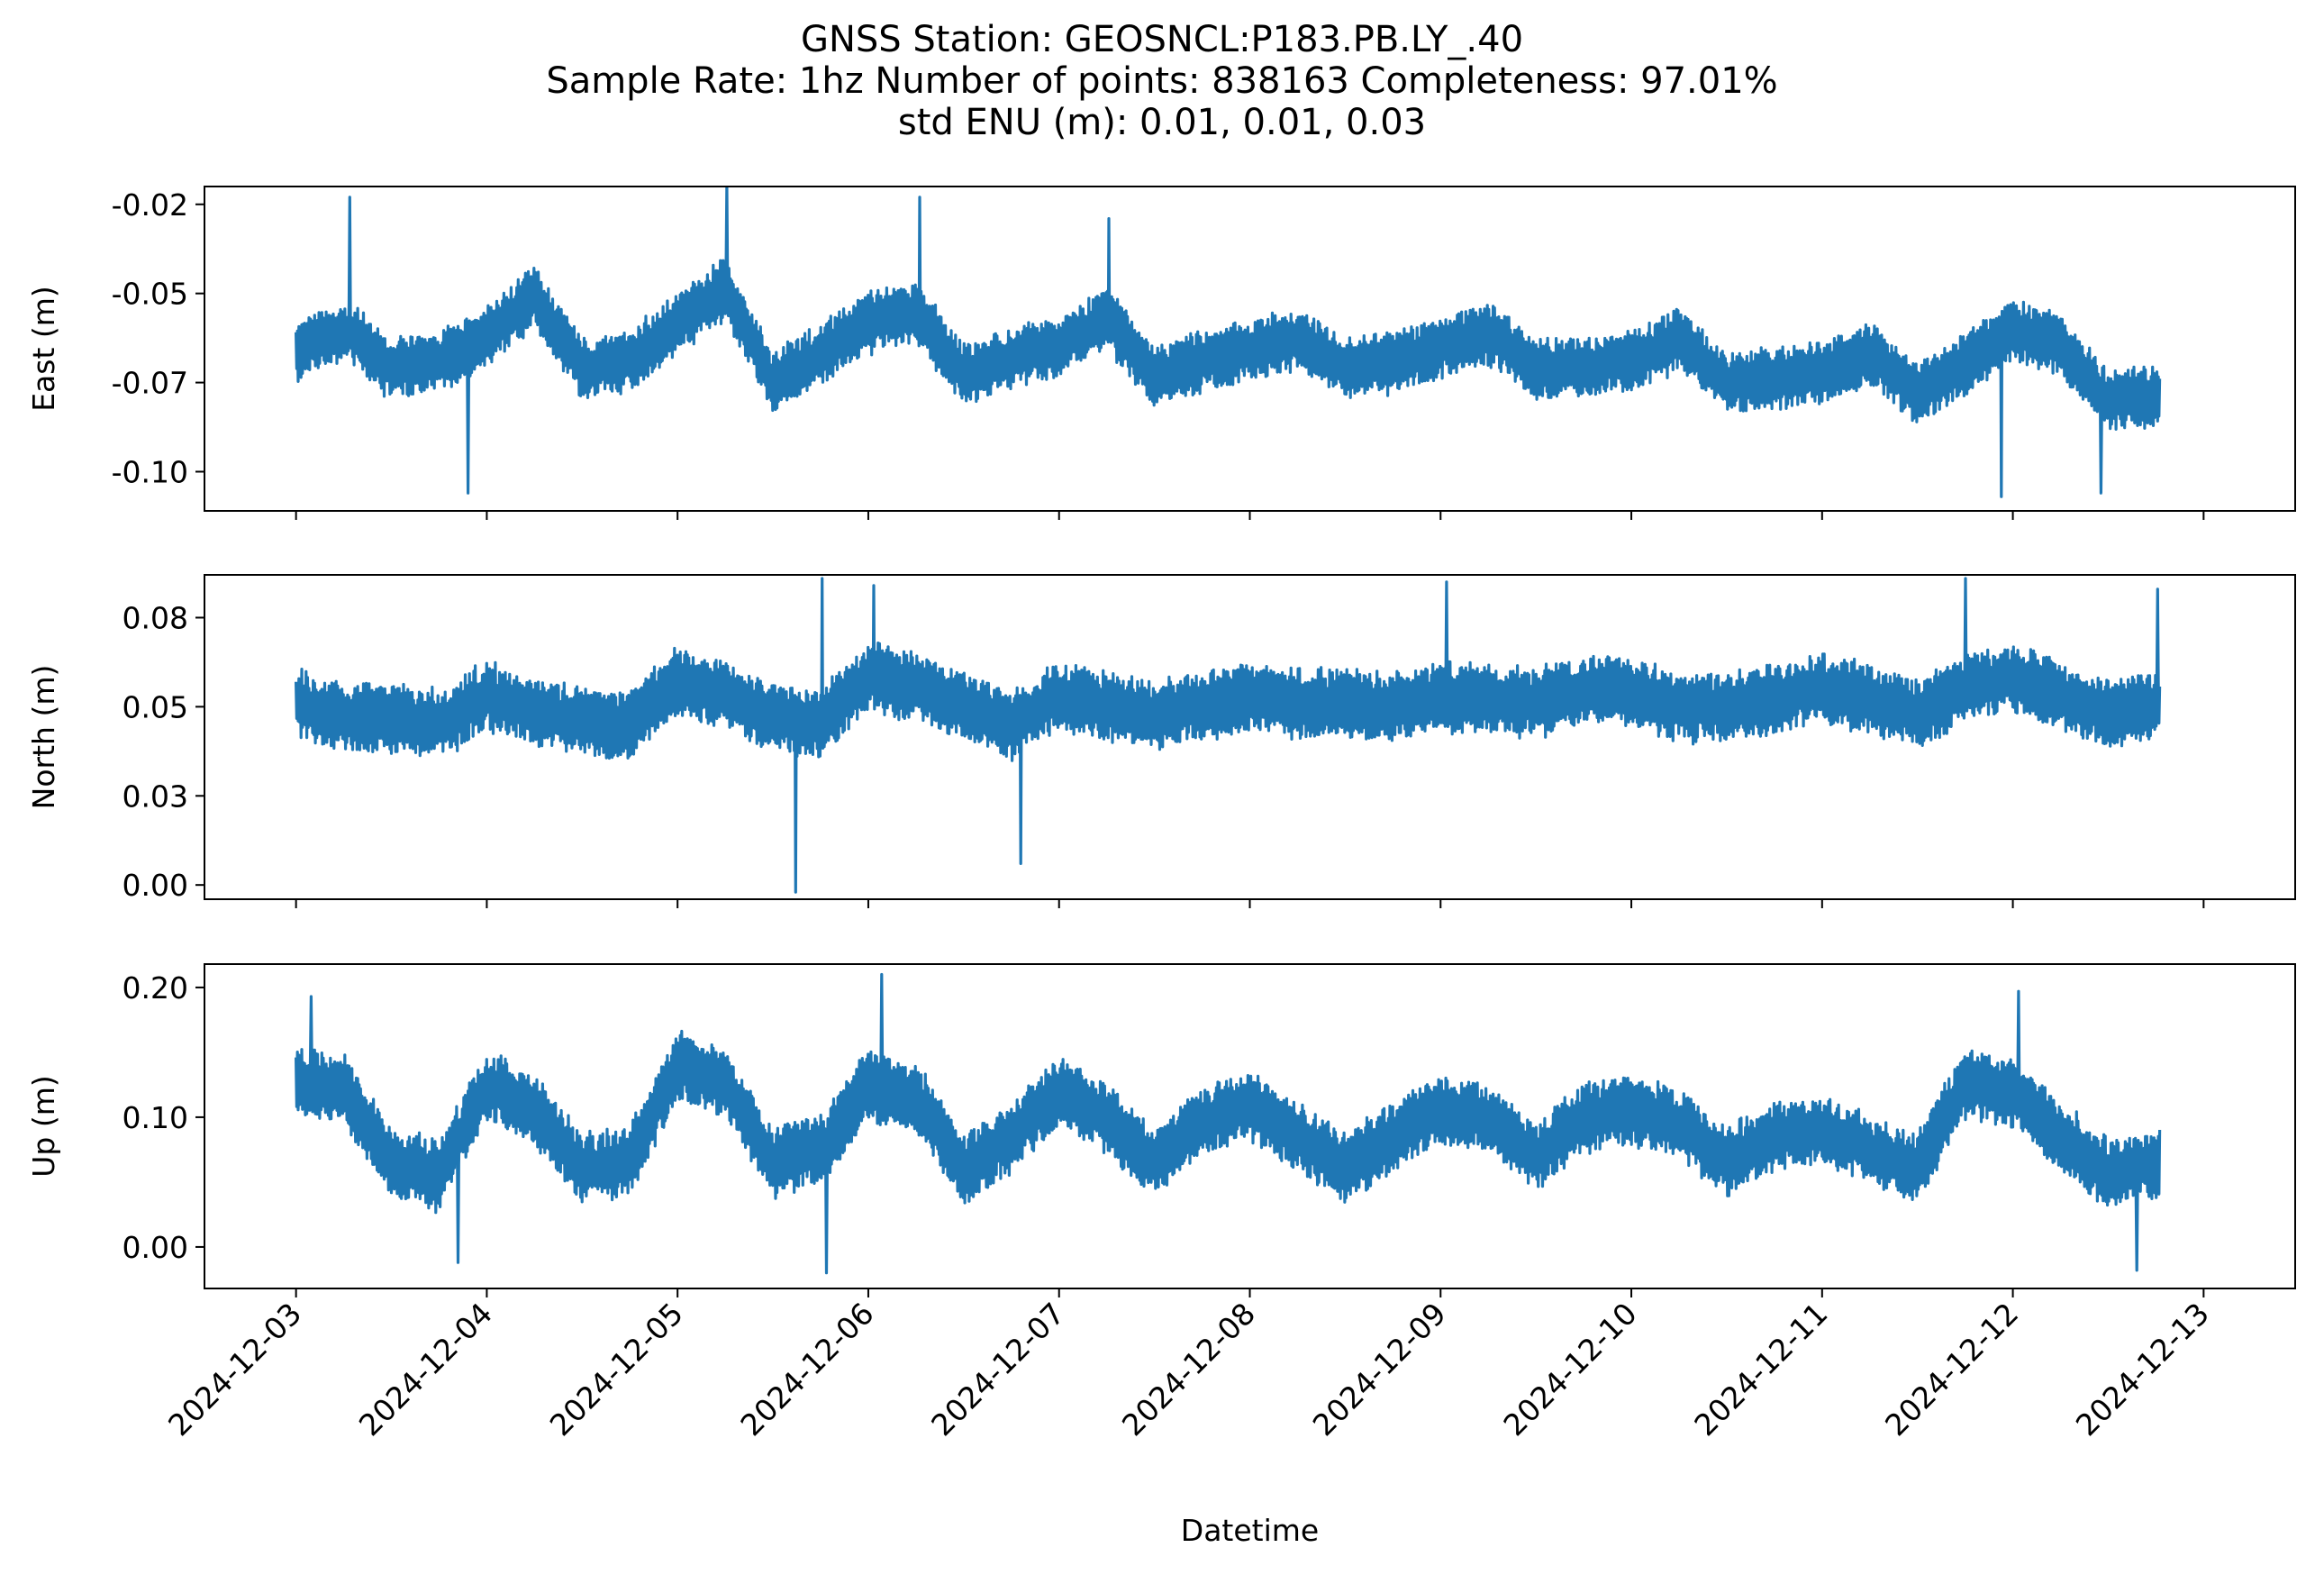 The height and width of the screenshot is (1575, 2324). I want to click on x-axis-label: Datetime, so click(1250, 1530).